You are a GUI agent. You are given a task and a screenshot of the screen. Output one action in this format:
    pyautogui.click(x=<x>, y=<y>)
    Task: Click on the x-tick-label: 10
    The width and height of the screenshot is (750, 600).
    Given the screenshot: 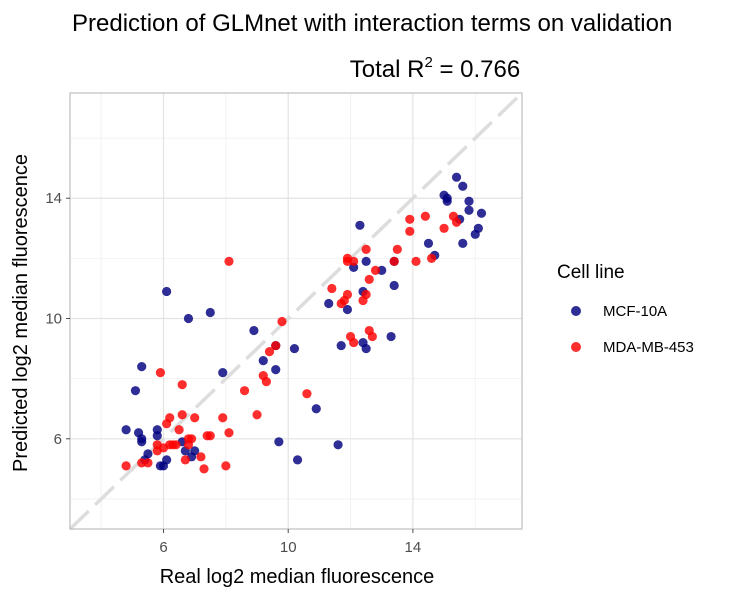 What is the action you would take?
    pyautogui.click(x=288, y=547)
    